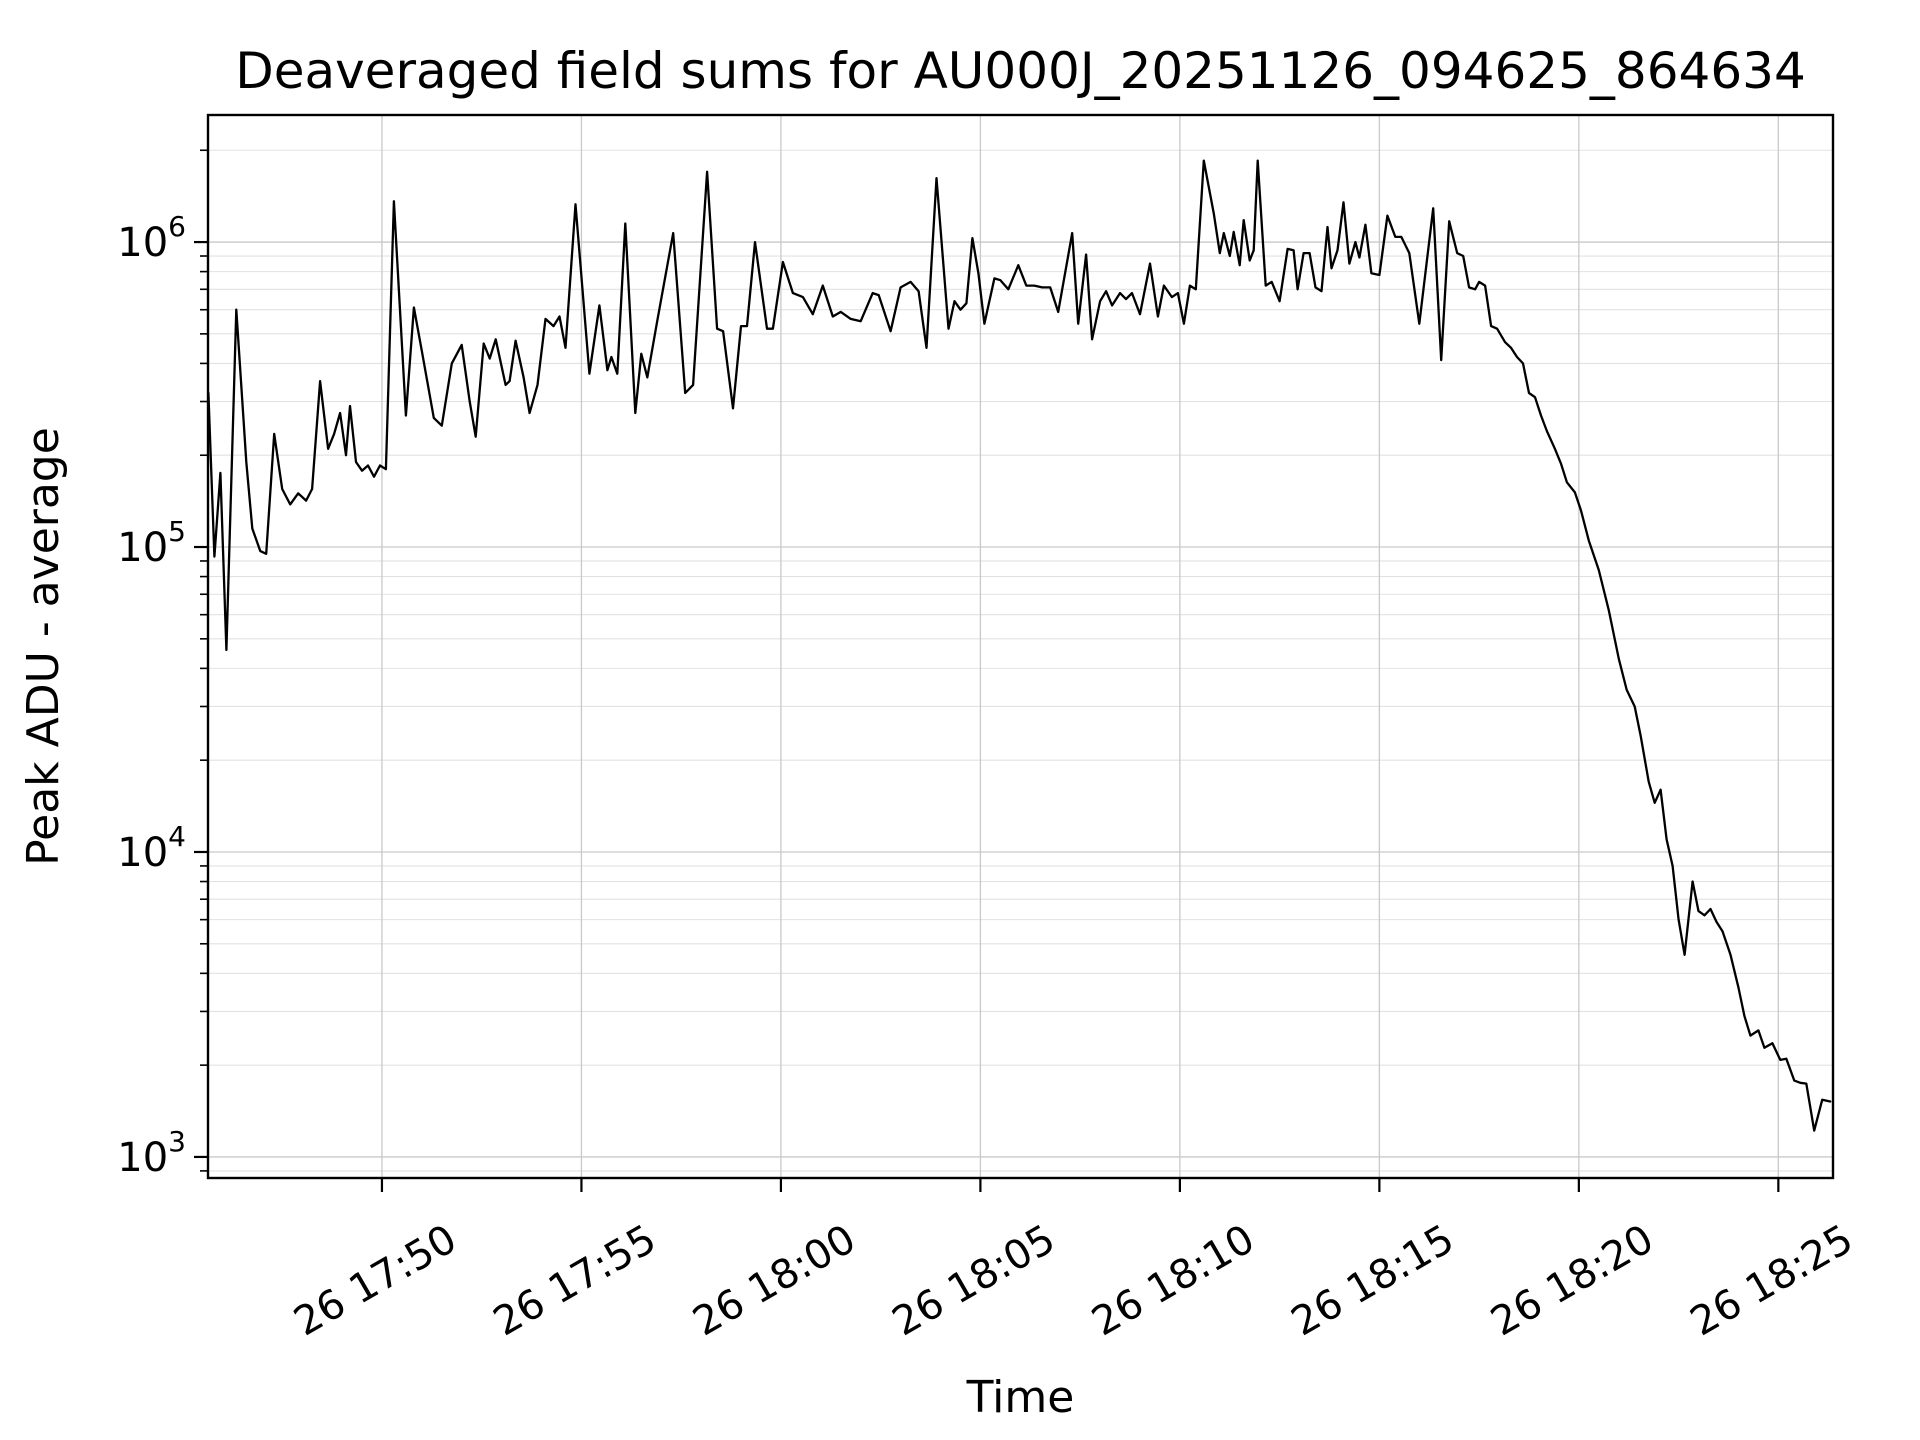 Image resolution: width=1920 pixels, height=1440 pixels. Describe the element at coordinates (151, 543) in the screenshot. I see `y-tick-label: 10⁵` at that location.